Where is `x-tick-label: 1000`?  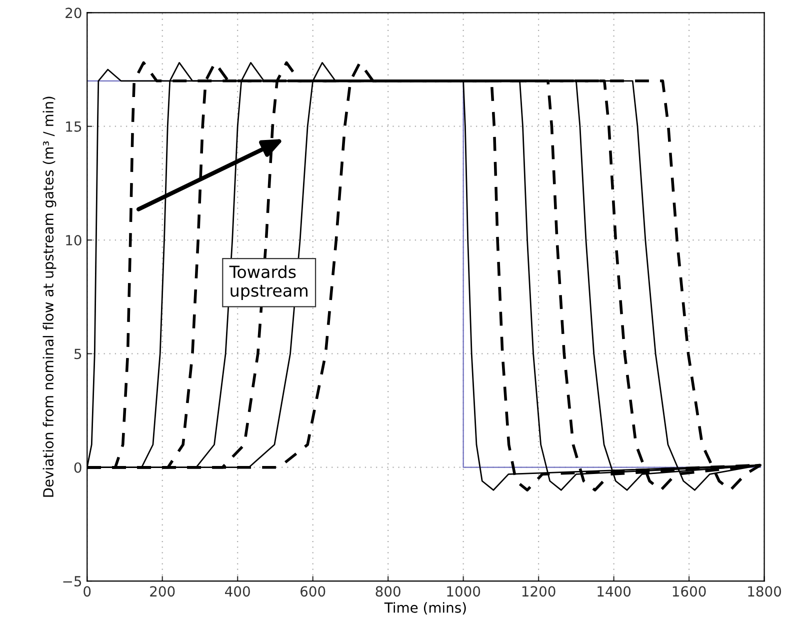
x-tick-label: 1000 is located at coordinates (463, 591).